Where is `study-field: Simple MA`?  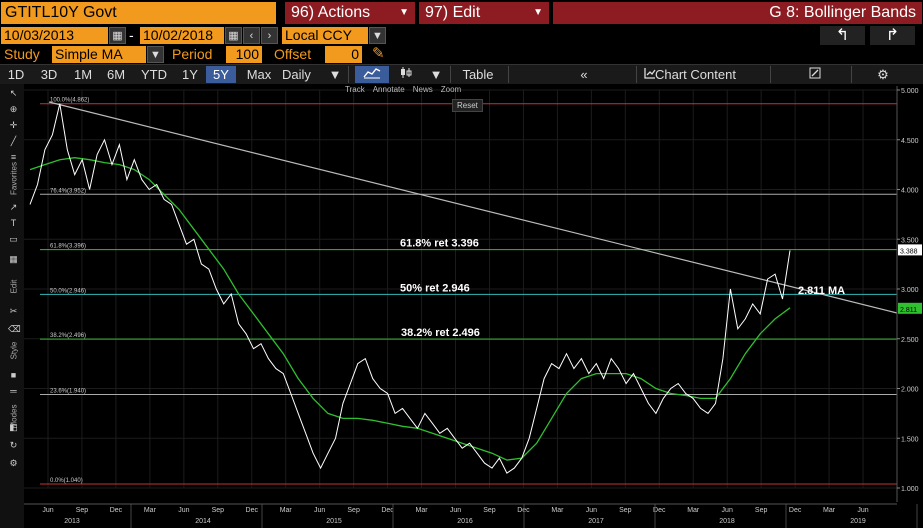 study-field: Simple MA is located at coordinates (99, 54).